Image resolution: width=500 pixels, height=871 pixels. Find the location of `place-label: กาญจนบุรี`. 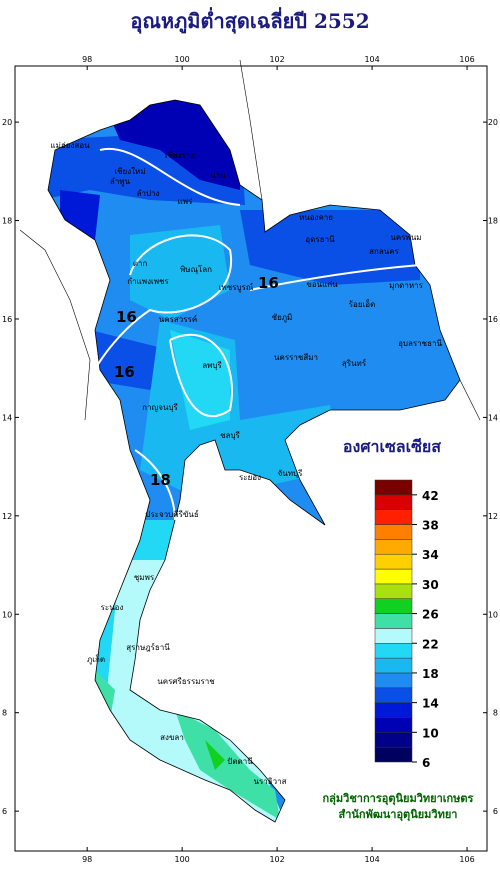

place-label: กาญจนบุรี is located at coordinates (160, 407).